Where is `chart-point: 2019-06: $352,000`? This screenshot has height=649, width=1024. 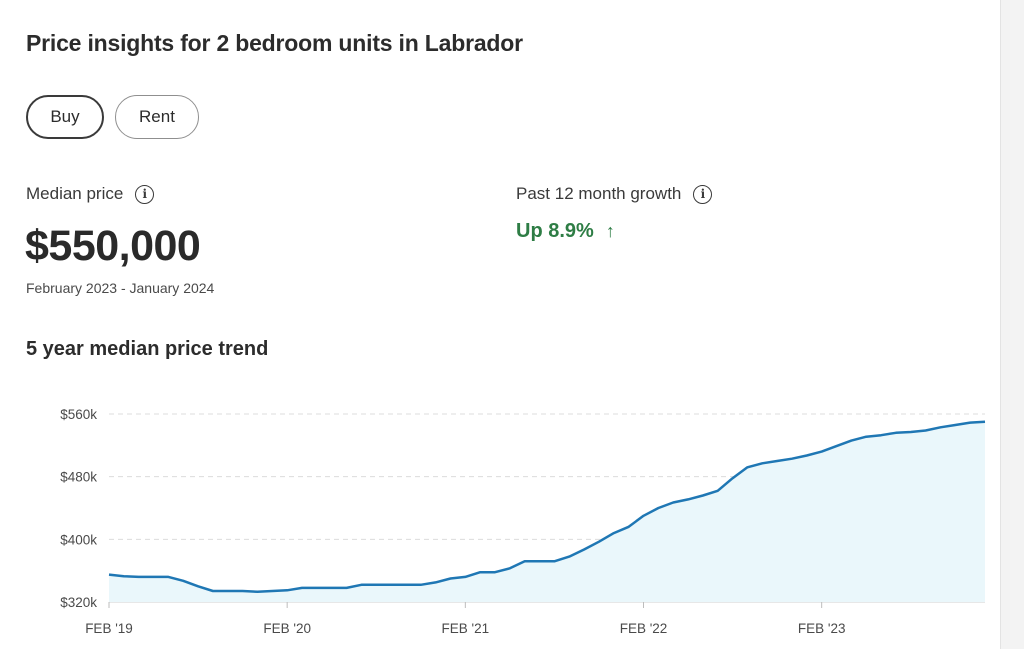 chart-point: 2019-06: $352,000 is located at coordinates (168, 577).